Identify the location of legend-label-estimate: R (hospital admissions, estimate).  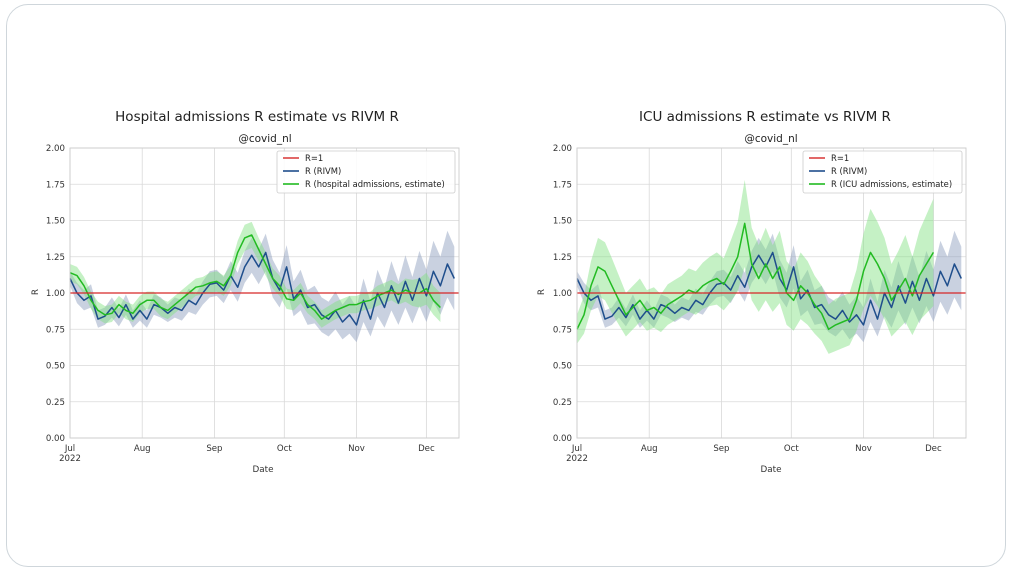
(375, 184).